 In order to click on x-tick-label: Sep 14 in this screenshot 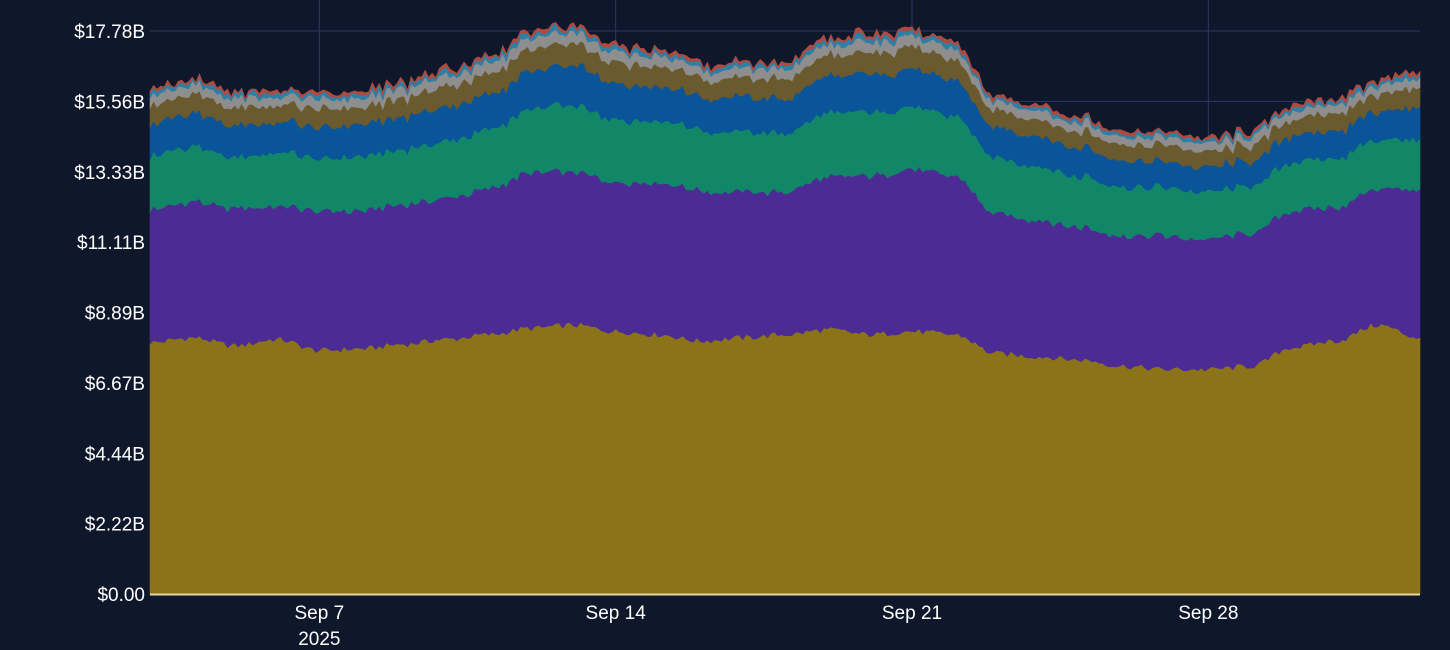, I will do `click(616, 613)`.